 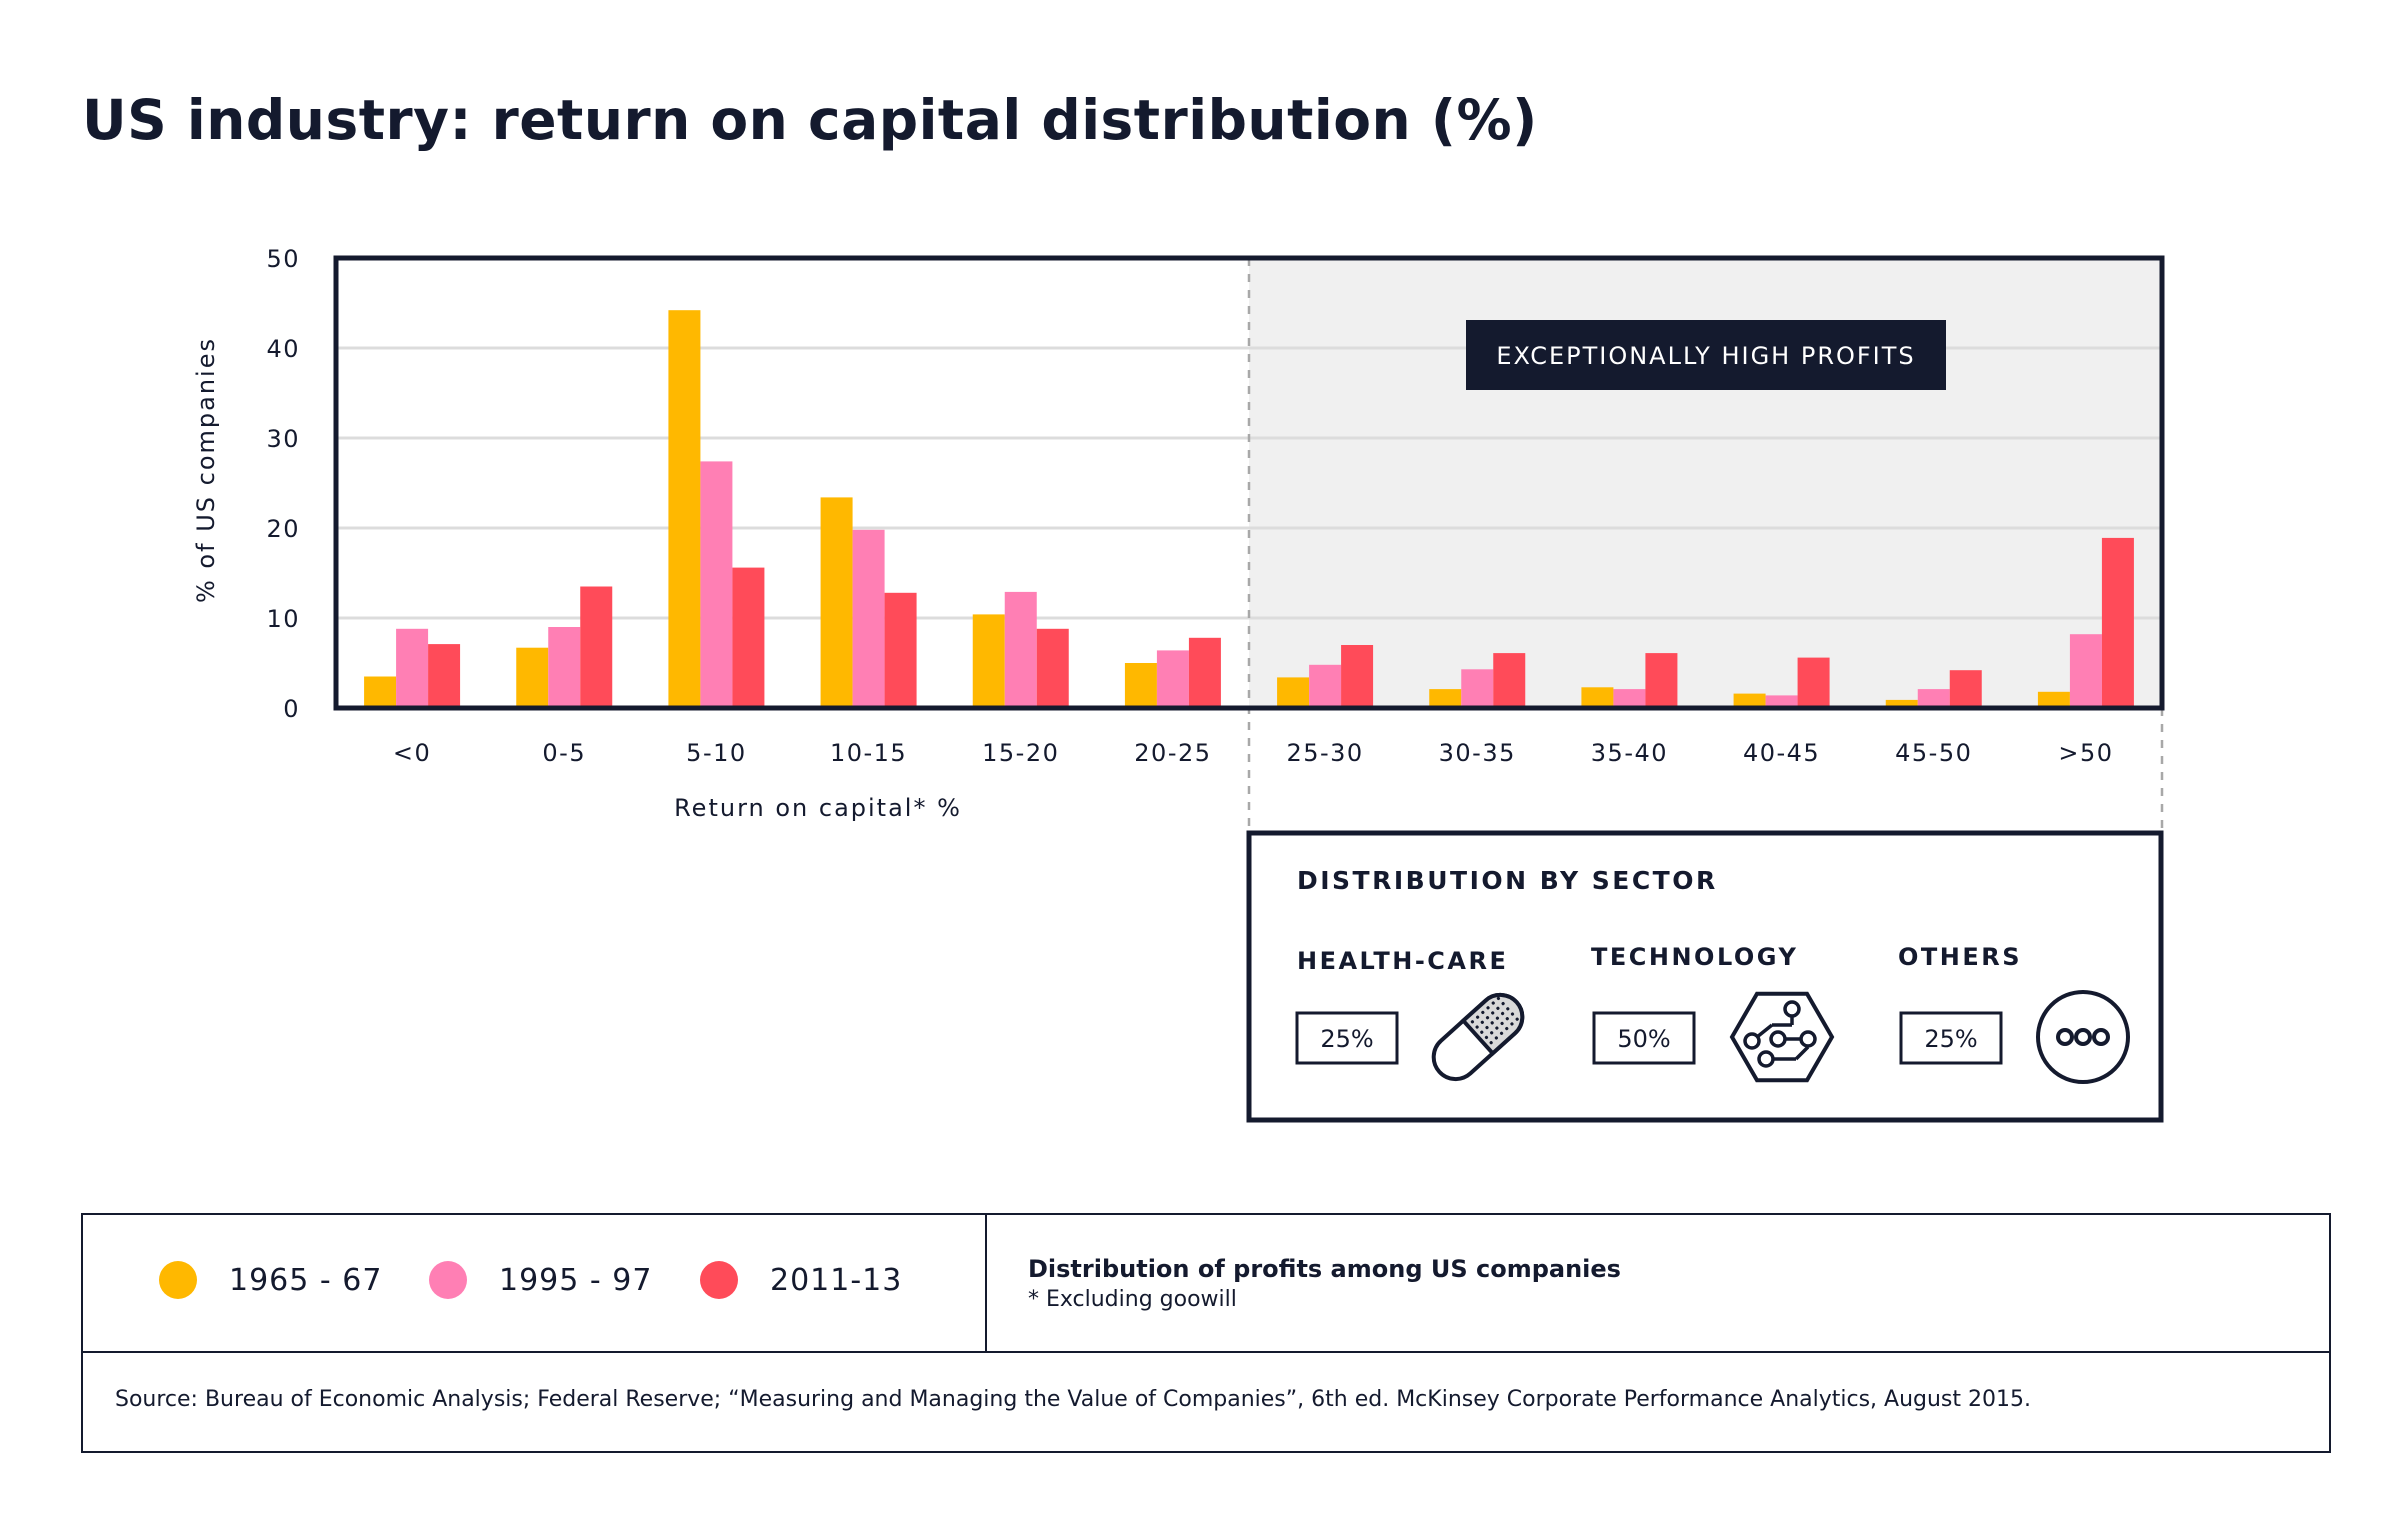 I want to click on circuit-trace, so click(x=1802, y=1053).